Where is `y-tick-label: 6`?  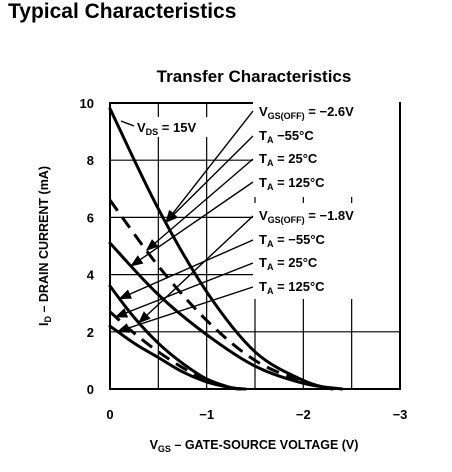 y-tick-label: 6 is located at coordinates (90, 217).